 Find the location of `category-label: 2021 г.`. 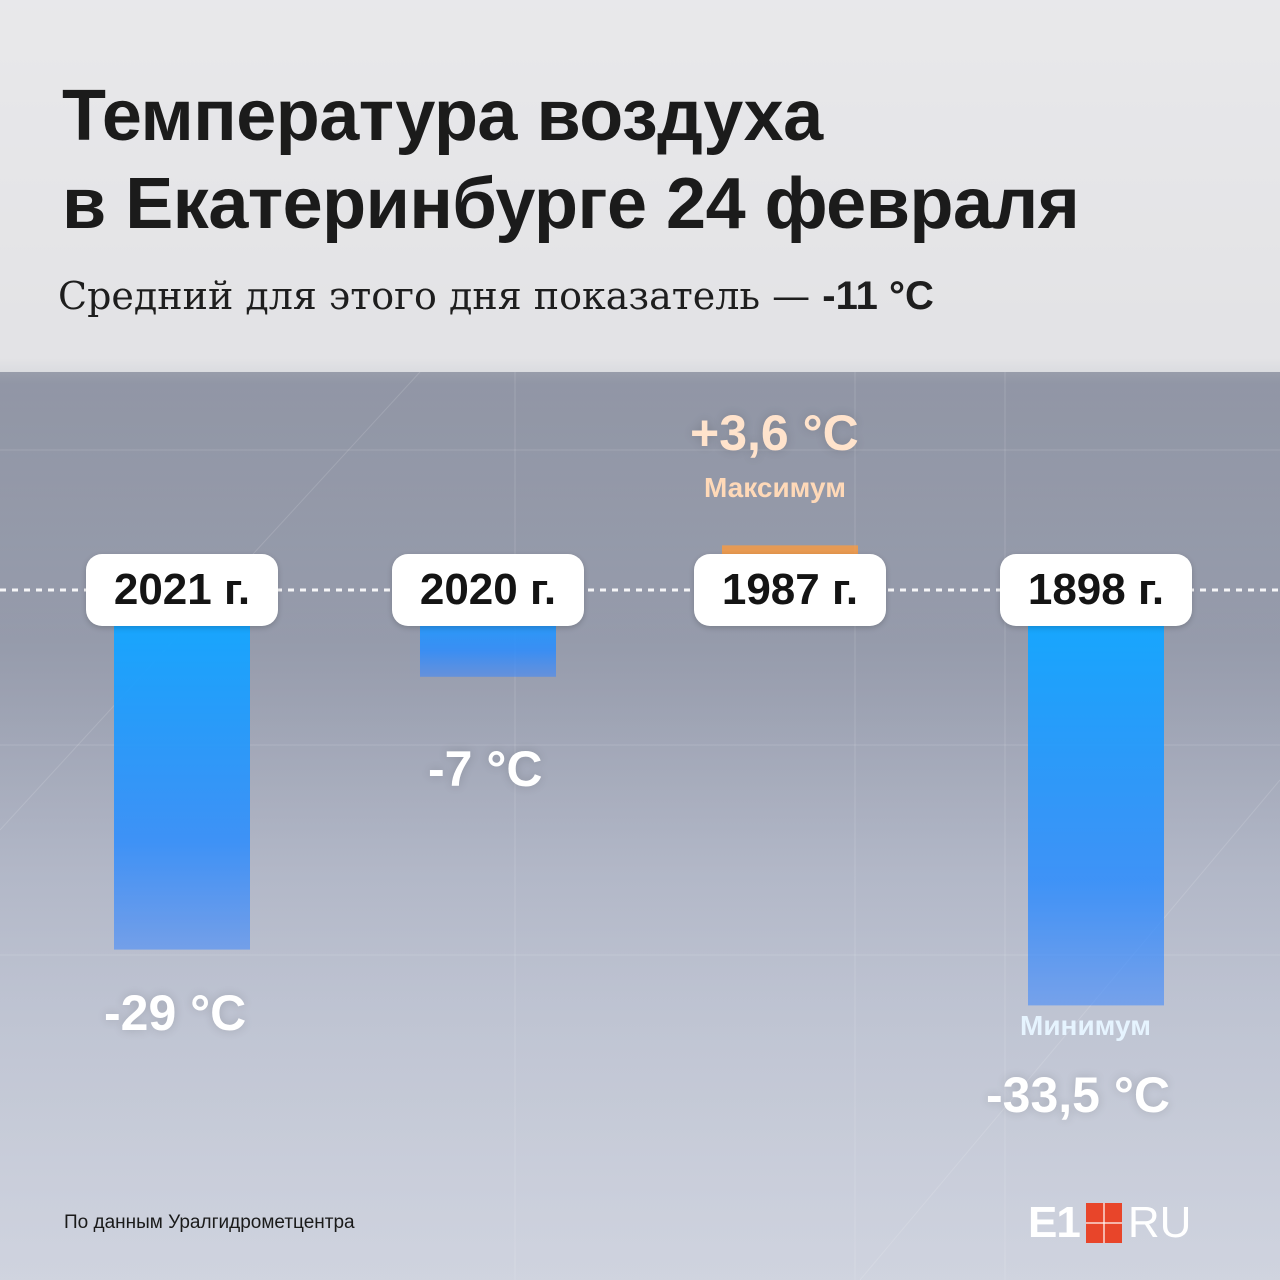

category-label: 2021 г. is located at coordinates (182, 590).